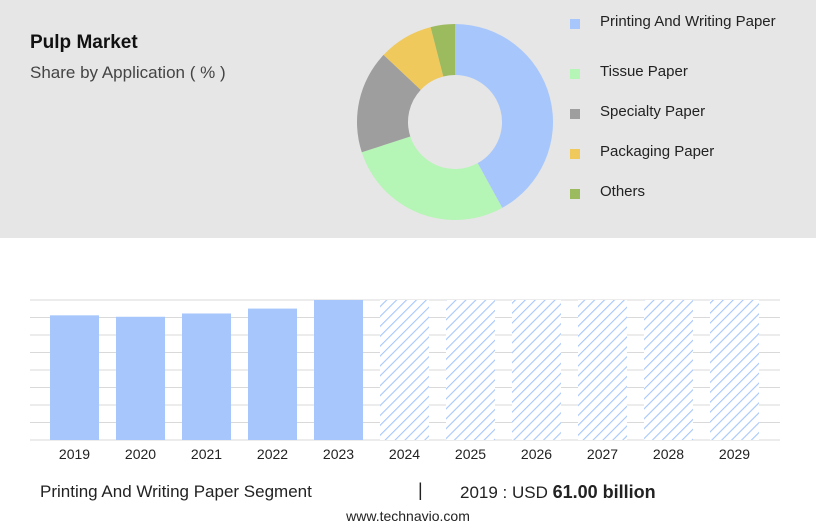 Image resolution: width=816 pixels, height=528 pixels. I want to click on x-tick-label: 2021, so click(206, 454).